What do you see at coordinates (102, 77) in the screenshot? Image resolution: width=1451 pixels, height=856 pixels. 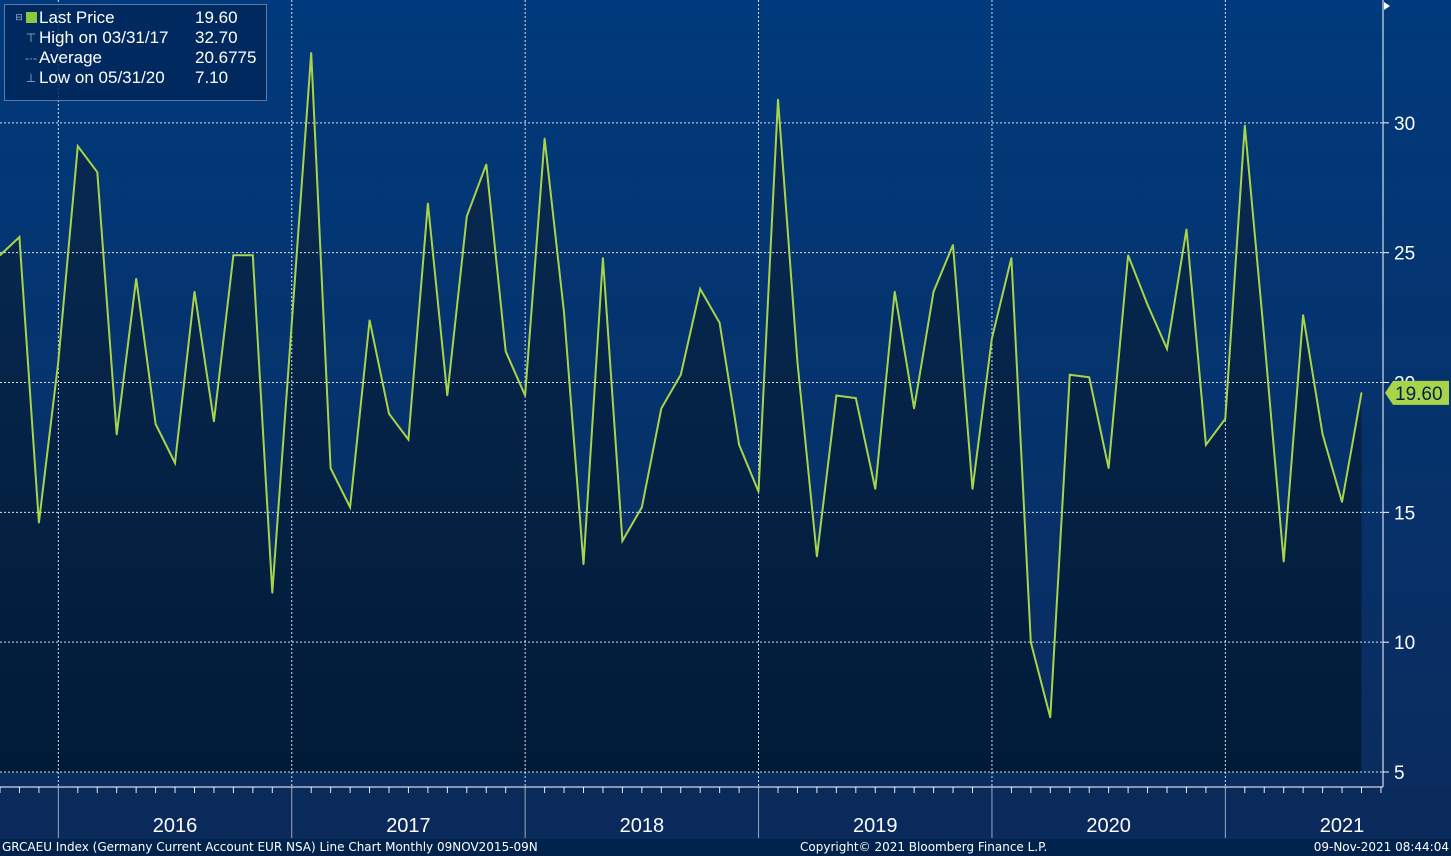 I see `low-label: Low on 05/31/20` at bounding box center [102, 77].